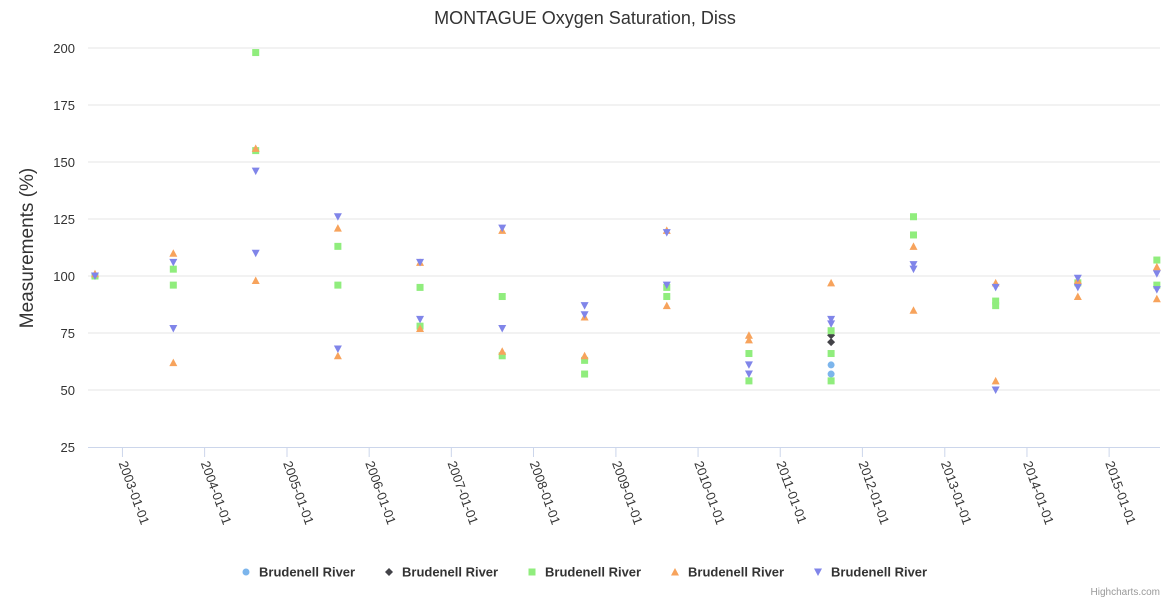 The width and height of the screenshot is (1170, 605). What do you see at coordinates (68, 447) in the screenshot?
I see `y-tick-label: 25` at bounding box center [68, 447].